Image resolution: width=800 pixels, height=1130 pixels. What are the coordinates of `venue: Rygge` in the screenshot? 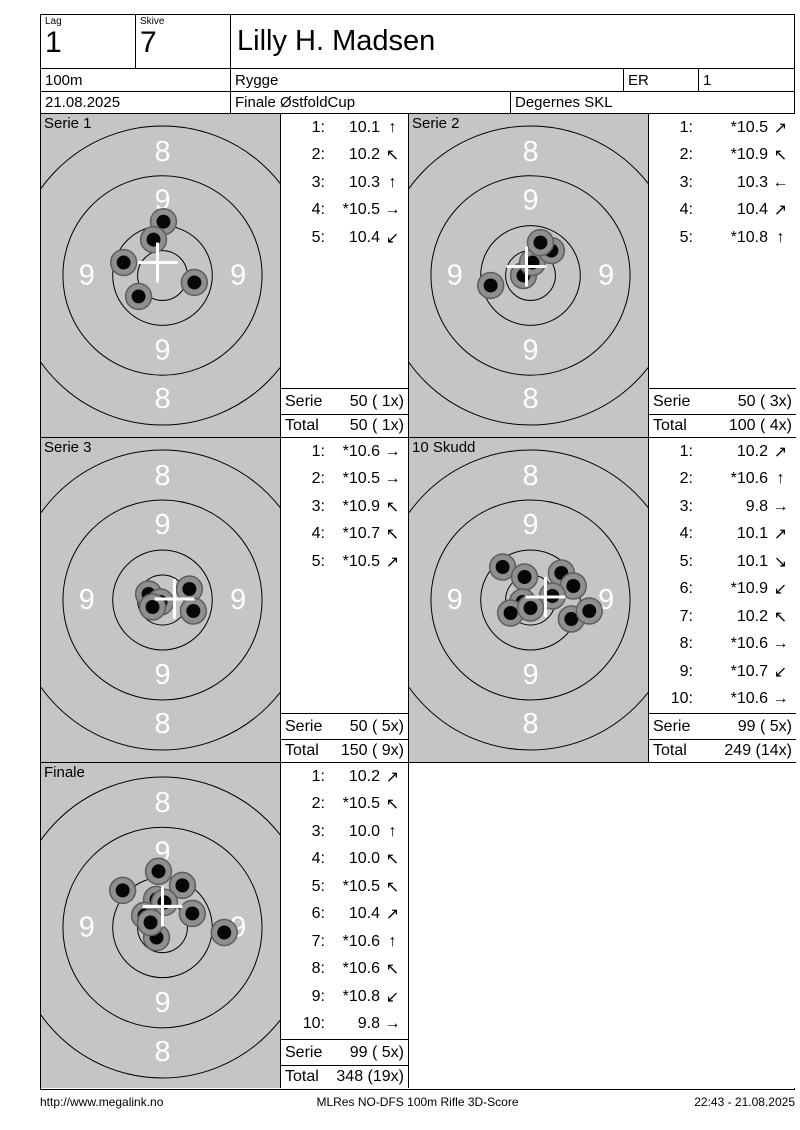 It's located at (427, 80).